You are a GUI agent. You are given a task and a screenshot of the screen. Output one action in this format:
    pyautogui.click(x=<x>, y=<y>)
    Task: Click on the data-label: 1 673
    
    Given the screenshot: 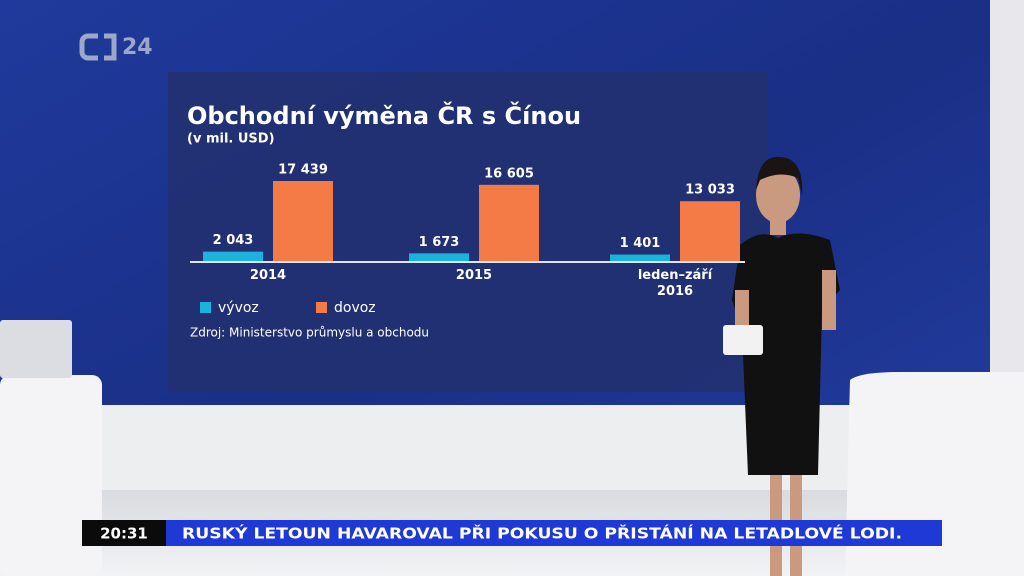 What is the action you would take?
    pyautogui.click(x=439, y=242)
    